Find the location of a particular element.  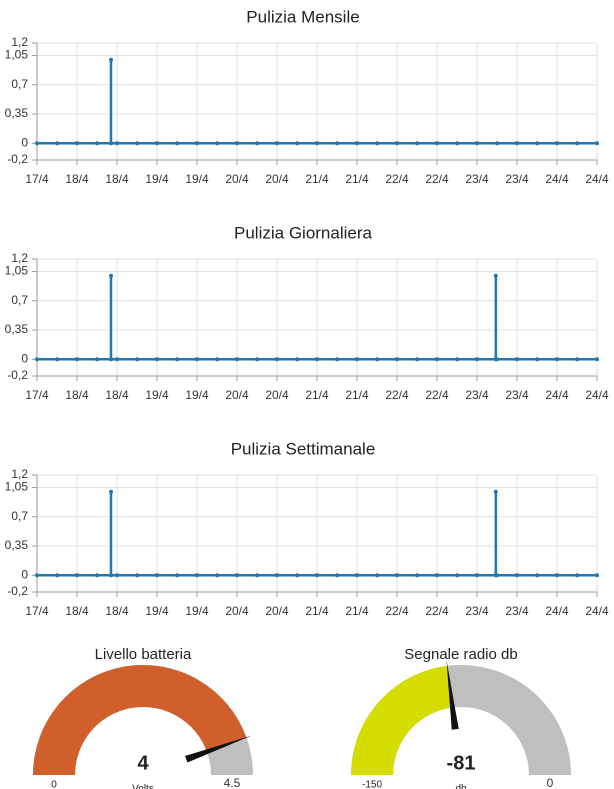

chart-title: Pulizia Giornaliera is located at coordinates (303, 232).